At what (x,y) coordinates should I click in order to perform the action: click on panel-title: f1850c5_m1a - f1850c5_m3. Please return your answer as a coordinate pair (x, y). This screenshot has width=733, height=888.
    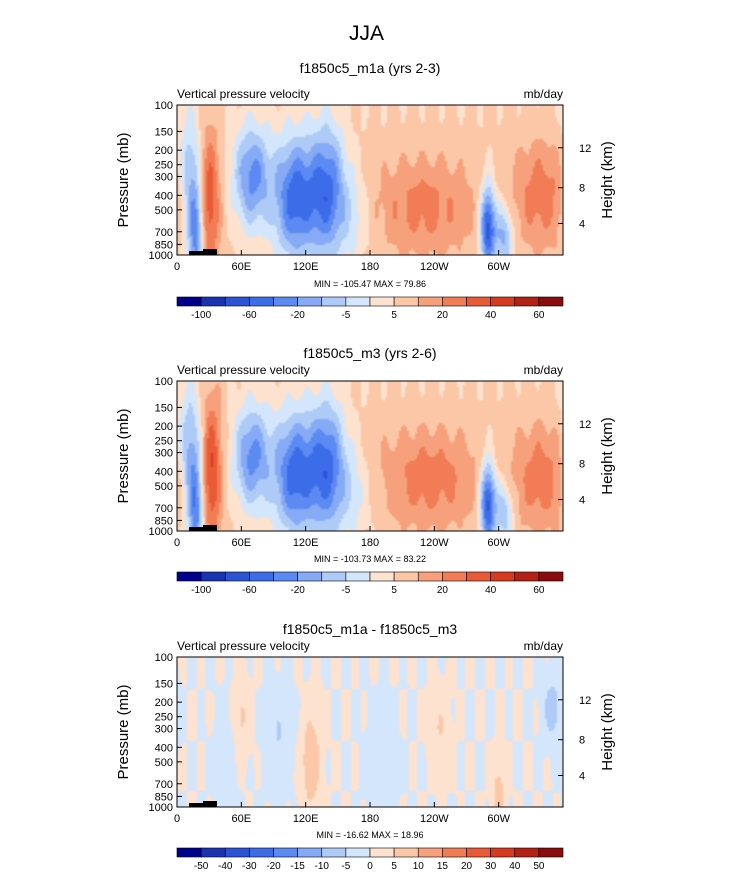
    Looking at the image, I should click on (370, 629).